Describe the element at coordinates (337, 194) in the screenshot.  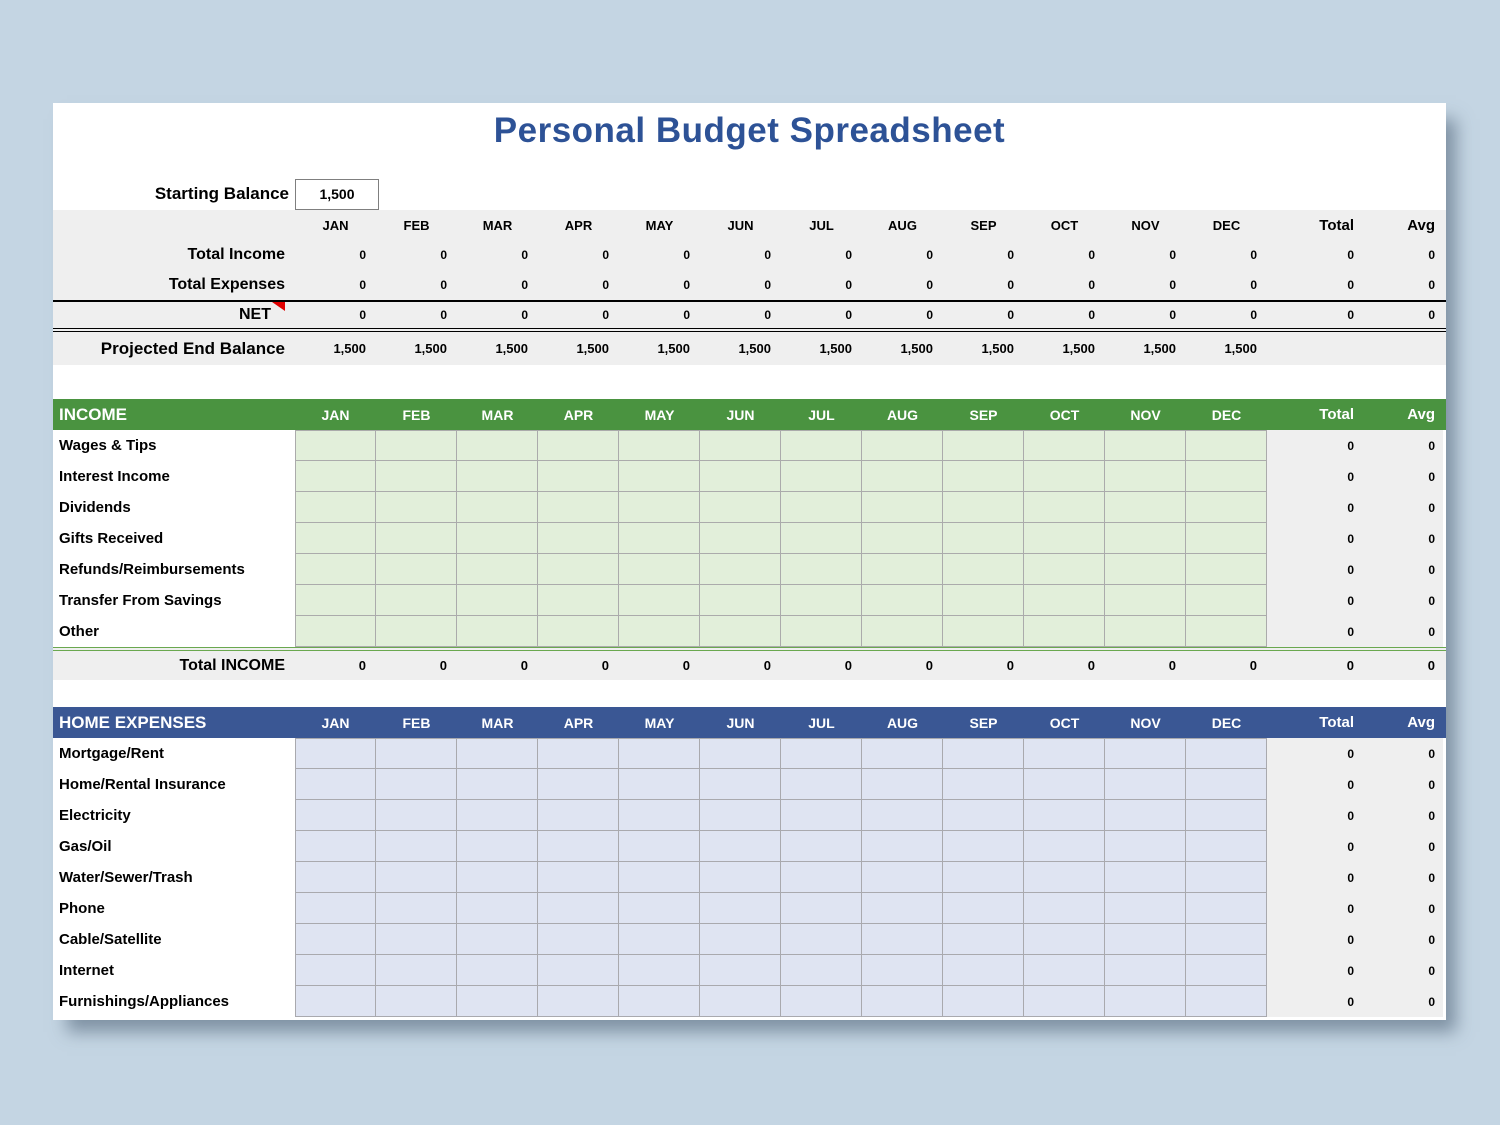
I see `starting-balance-input: 1,500` at that location.